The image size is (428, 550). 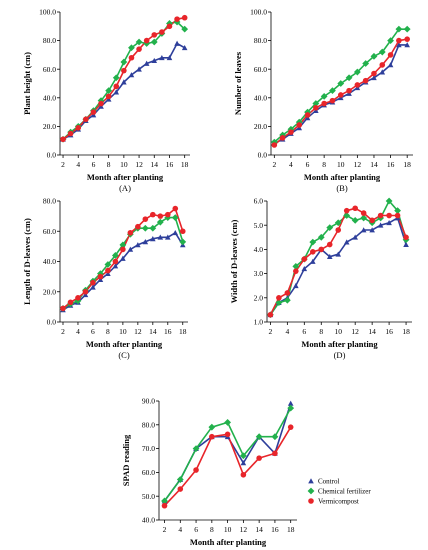 What do you see at coordinates (338, 258) in the screenshot?
I see `chemical-series-line` at bounding box center [338, 258].